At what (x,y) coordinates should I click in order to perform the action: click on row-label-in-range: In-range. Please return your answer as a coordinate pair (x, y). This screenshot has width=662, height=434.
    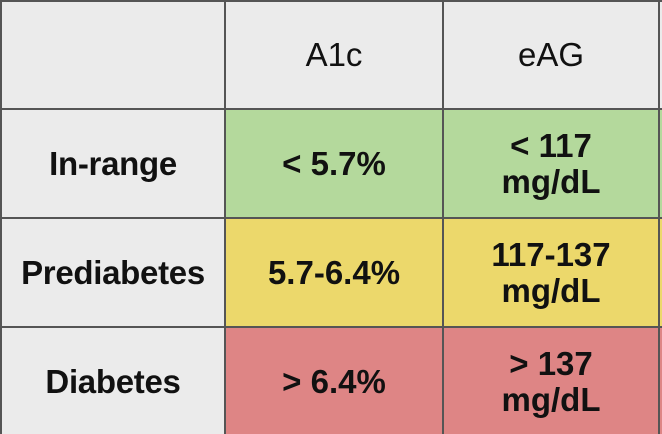
    Looking at the image, I should click on (113, 163).